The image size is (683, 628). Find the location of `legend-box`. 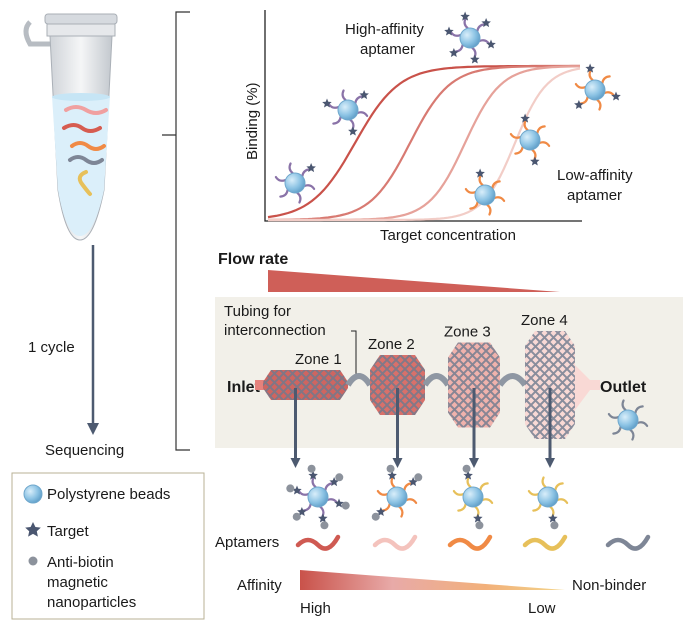

legend-box is located at coordinates (108, 546).